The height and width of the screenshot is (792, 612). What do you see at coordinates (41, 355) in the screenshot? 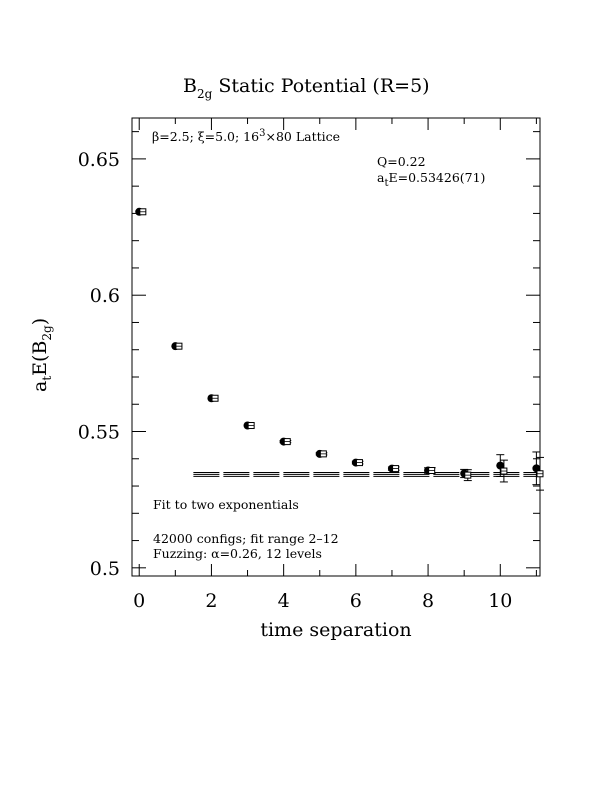
I see `y-axis-label: atE(B2g)` at bounding box center [41, 355].